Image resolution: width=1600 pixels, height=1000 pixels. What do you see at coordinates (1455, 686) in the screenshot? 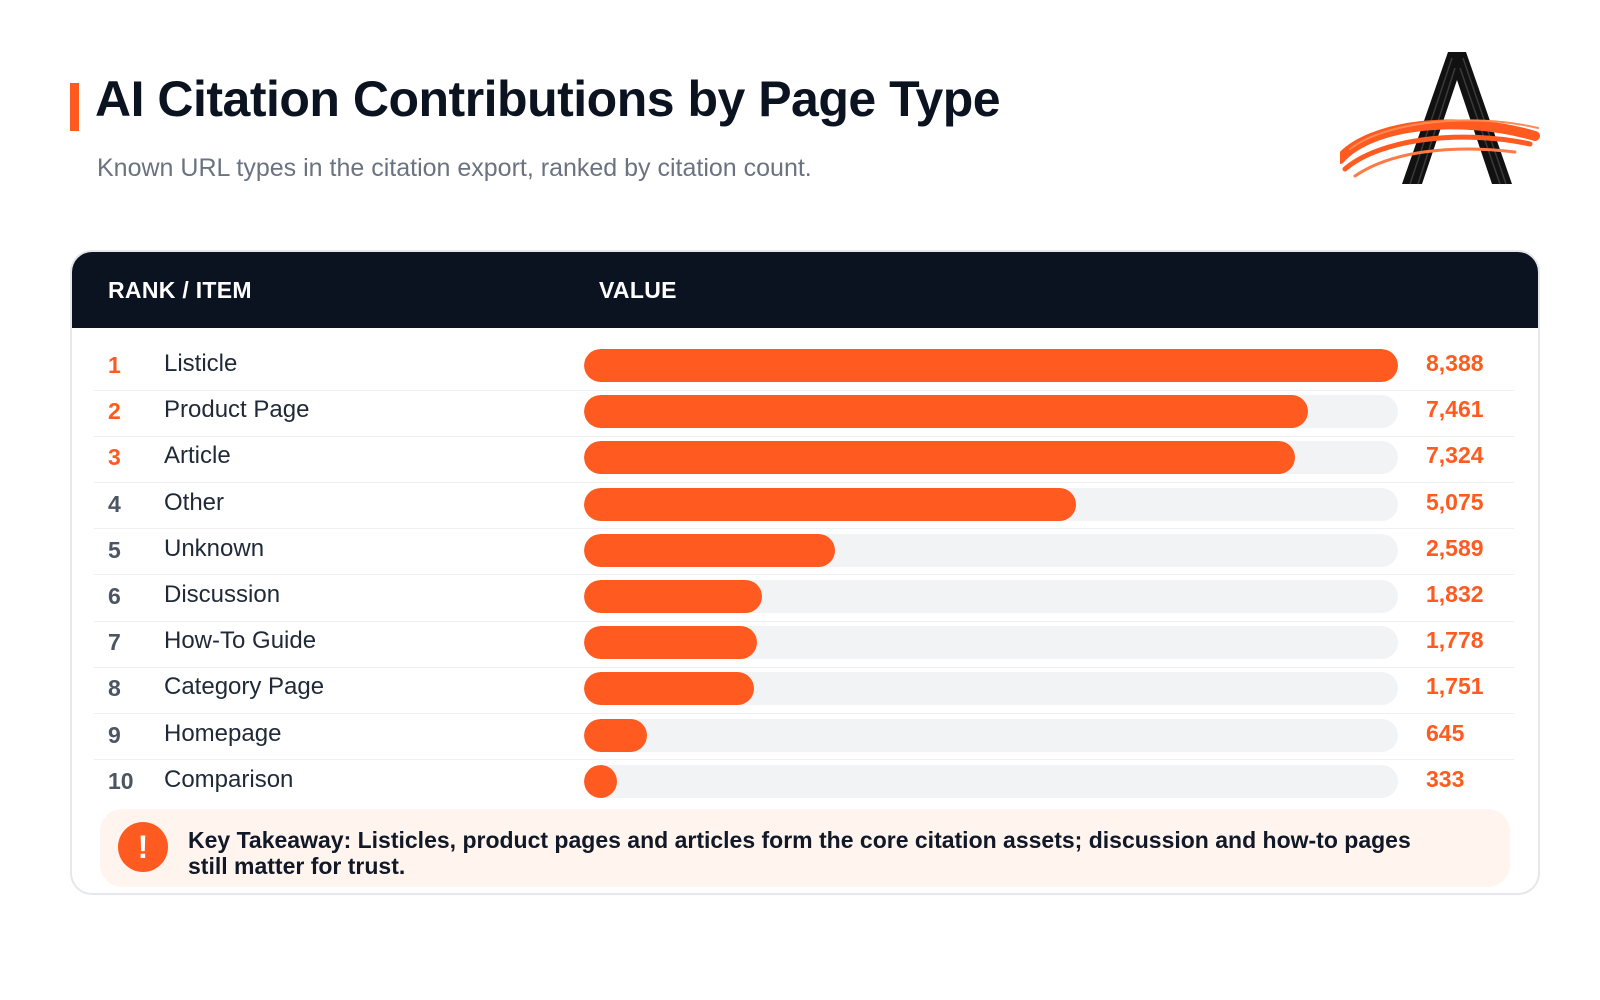
I see `value-label: 1,751` at bounding box center [1455, 686].